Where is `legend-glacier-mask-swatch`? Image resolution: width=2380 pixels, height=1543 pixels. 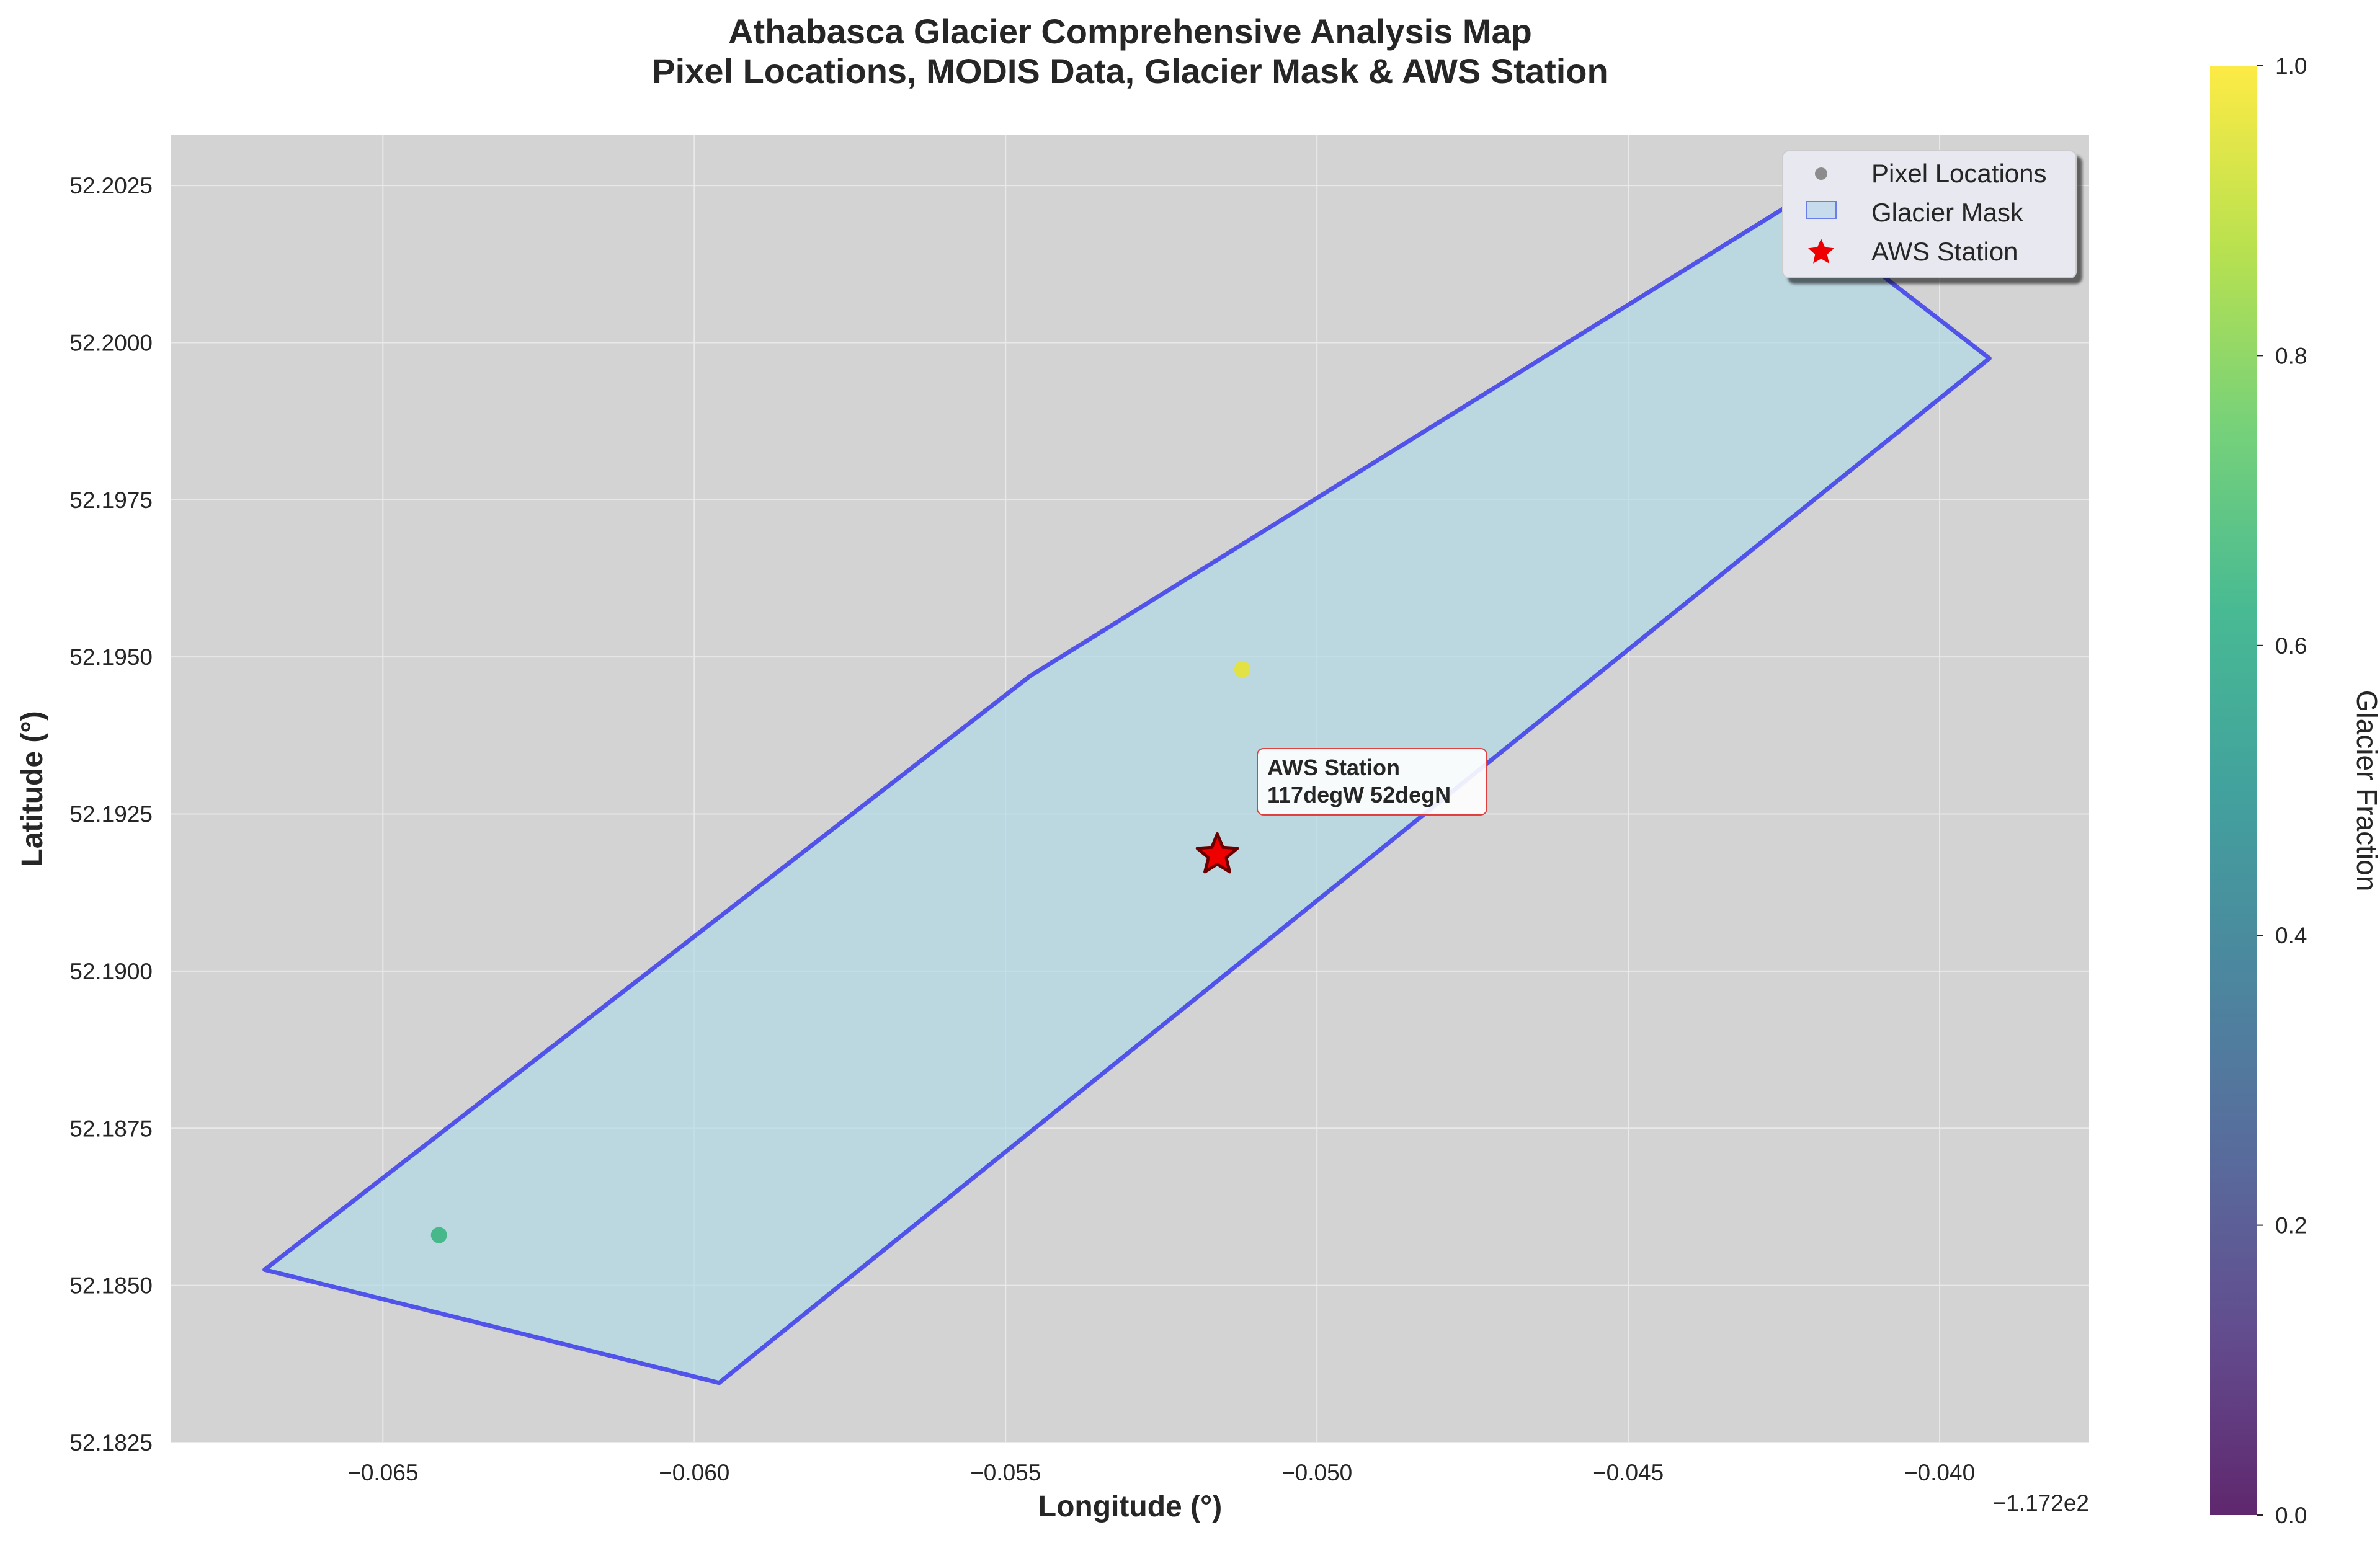
legend-glacier-mask-swatch is located at coordinates (1822, 210).